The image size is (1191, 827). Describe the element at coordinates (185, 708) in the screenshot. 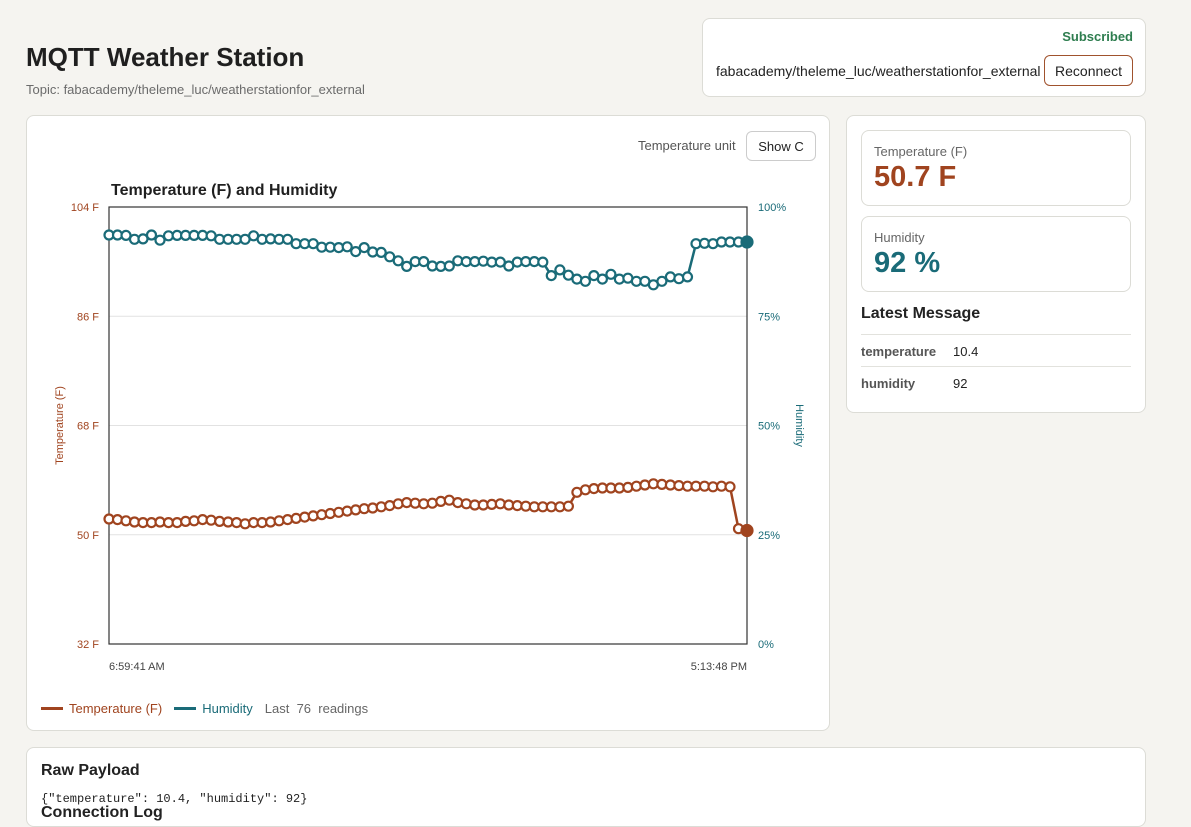

I see `legend-humidity-swatch` at that location.